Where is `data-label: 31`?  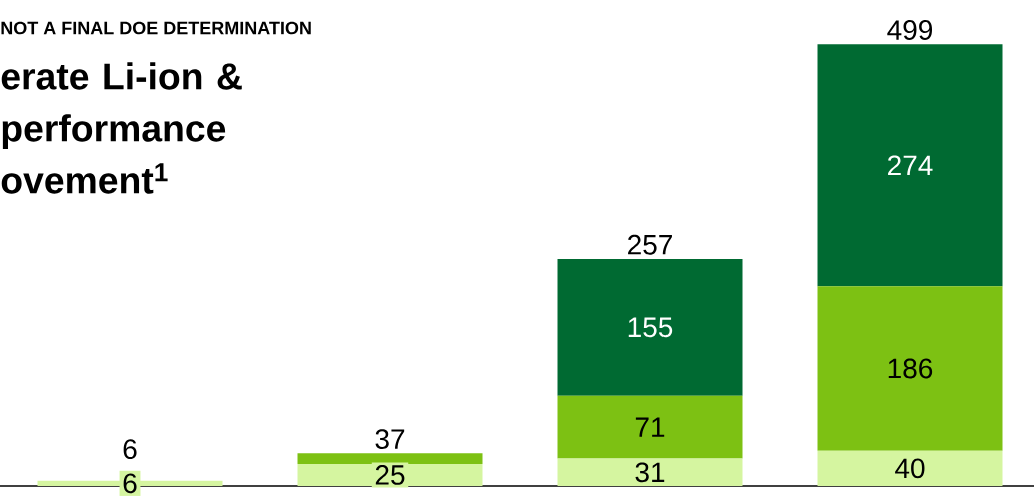
data-label: 31 is located at coordinates (650, 472).